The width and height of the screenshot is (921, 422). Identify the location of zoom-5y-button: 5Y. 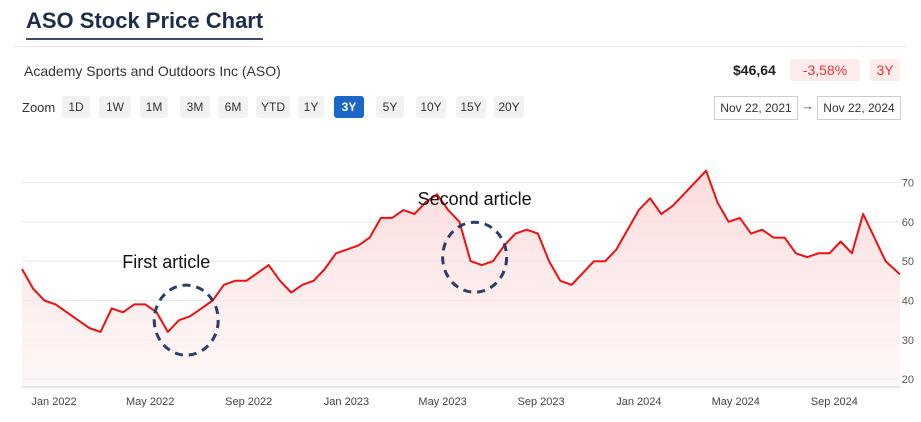
(390, 107).